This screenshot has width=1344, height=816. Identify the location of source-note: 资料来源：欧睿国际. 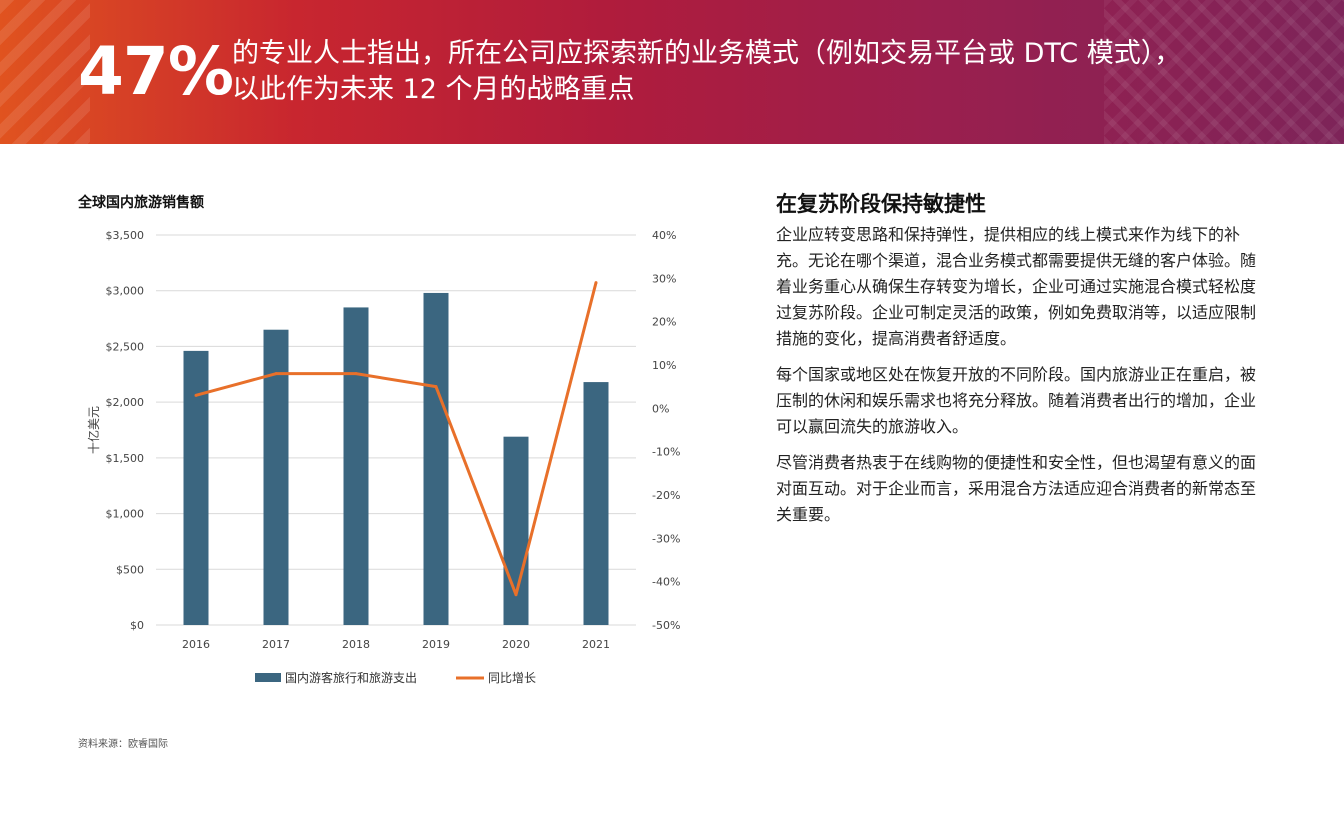
(123, 744).